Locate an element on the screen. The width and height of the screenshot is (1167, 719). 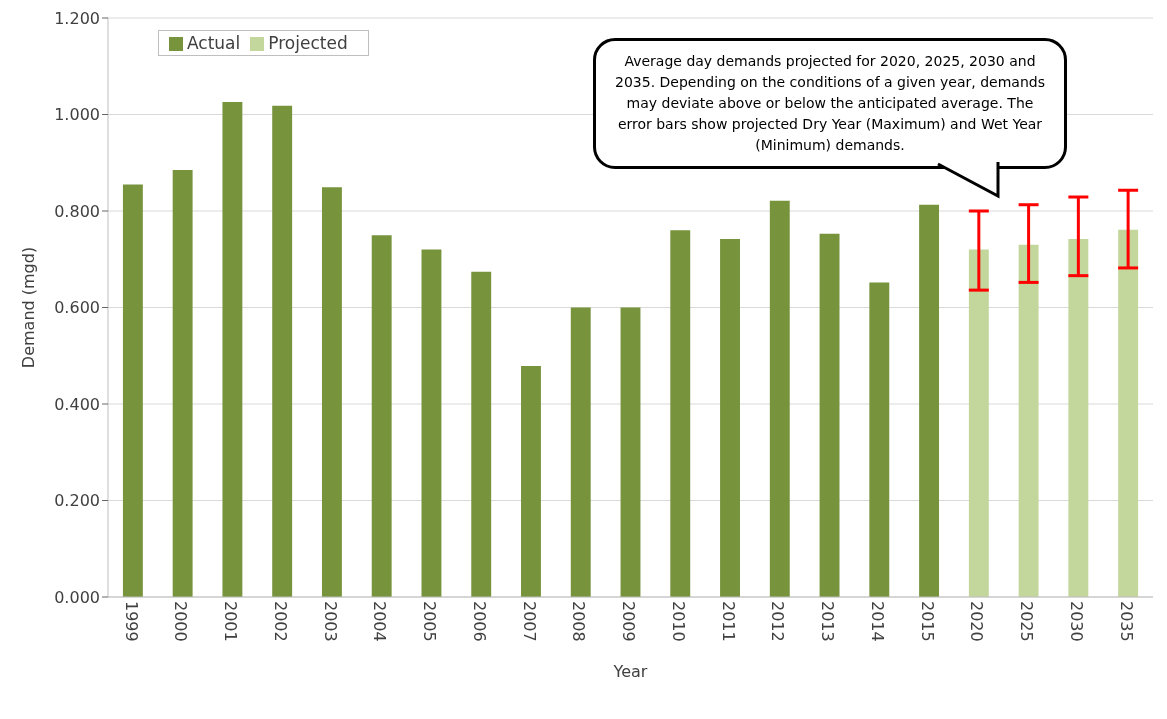
x-tick-label: 2002 is located at coordinates (280, 621).